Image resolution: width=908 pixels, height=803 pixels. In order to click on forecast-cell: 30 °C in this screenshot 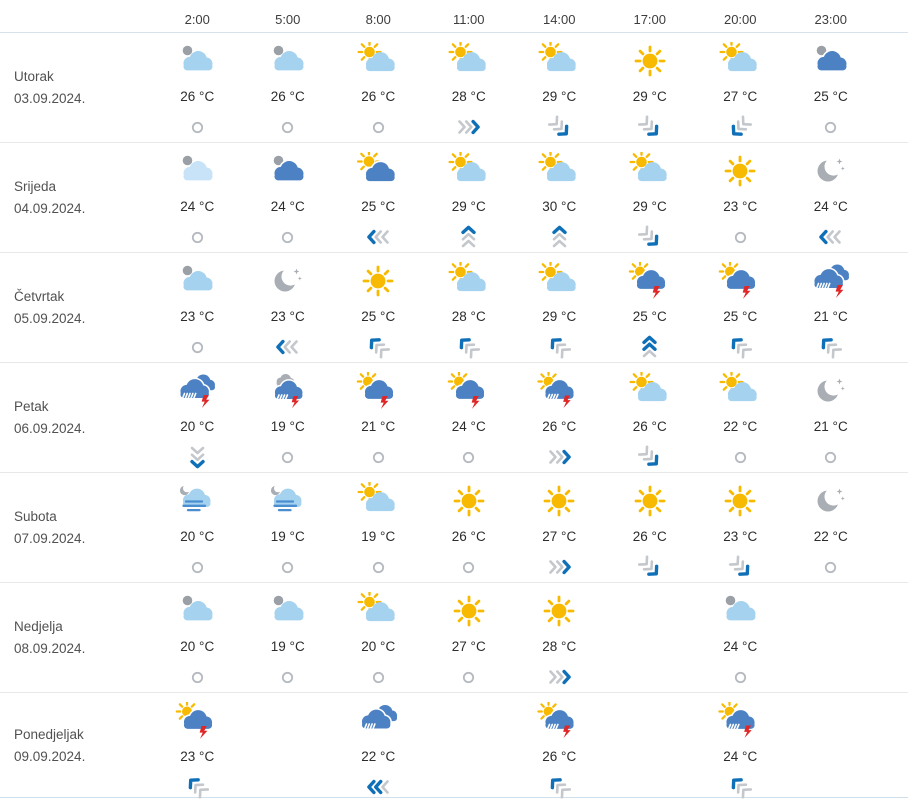, I will do `click(559, 197)`.